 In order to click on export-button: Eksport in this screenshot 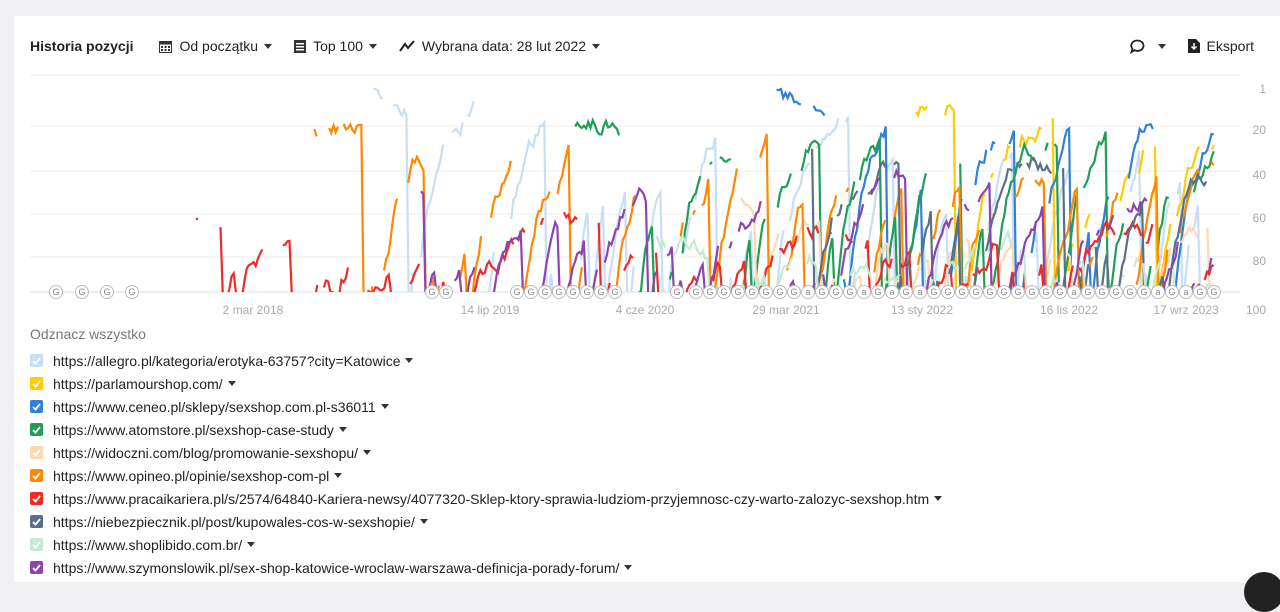, I will do `click(1221, 46)`.